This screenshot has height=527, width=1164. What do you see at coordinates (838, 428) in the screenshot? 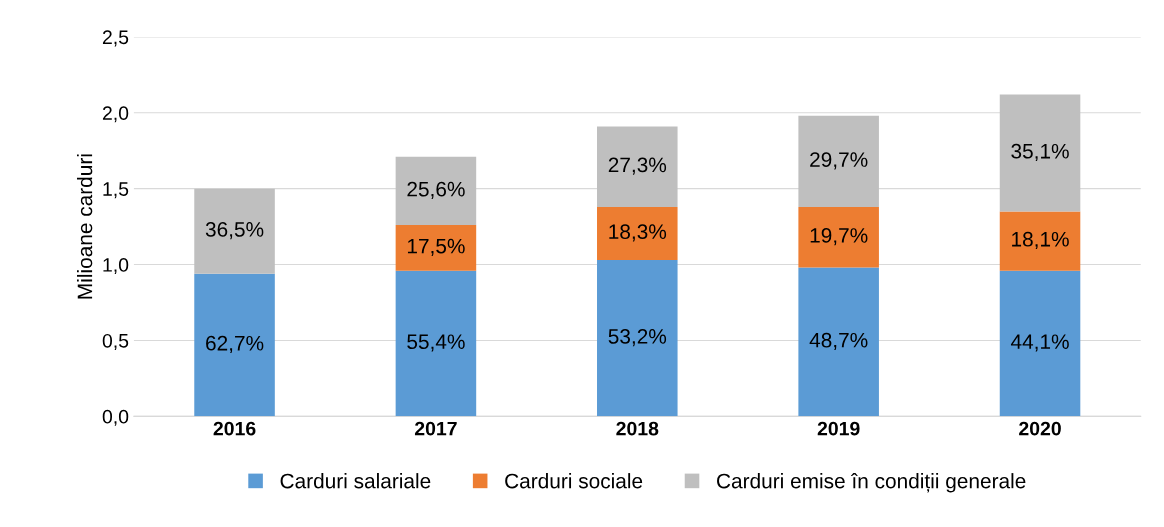
I see `x-tick-label: 2019` at bounding box center [838, 428].